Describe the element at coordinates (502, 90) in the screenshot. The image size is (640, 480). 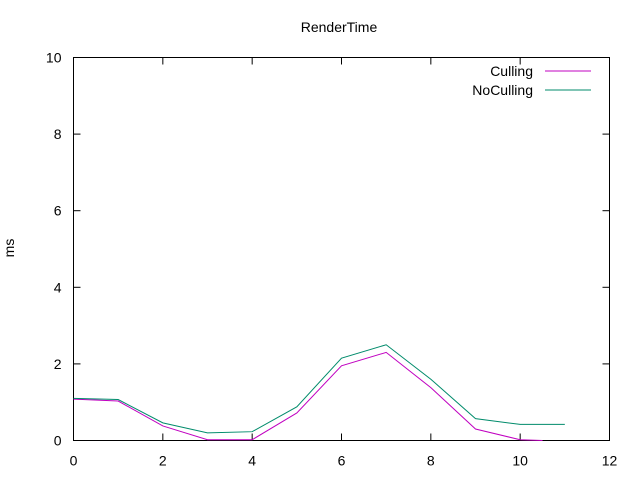
I see `legend-label: NoCulling` at that location.